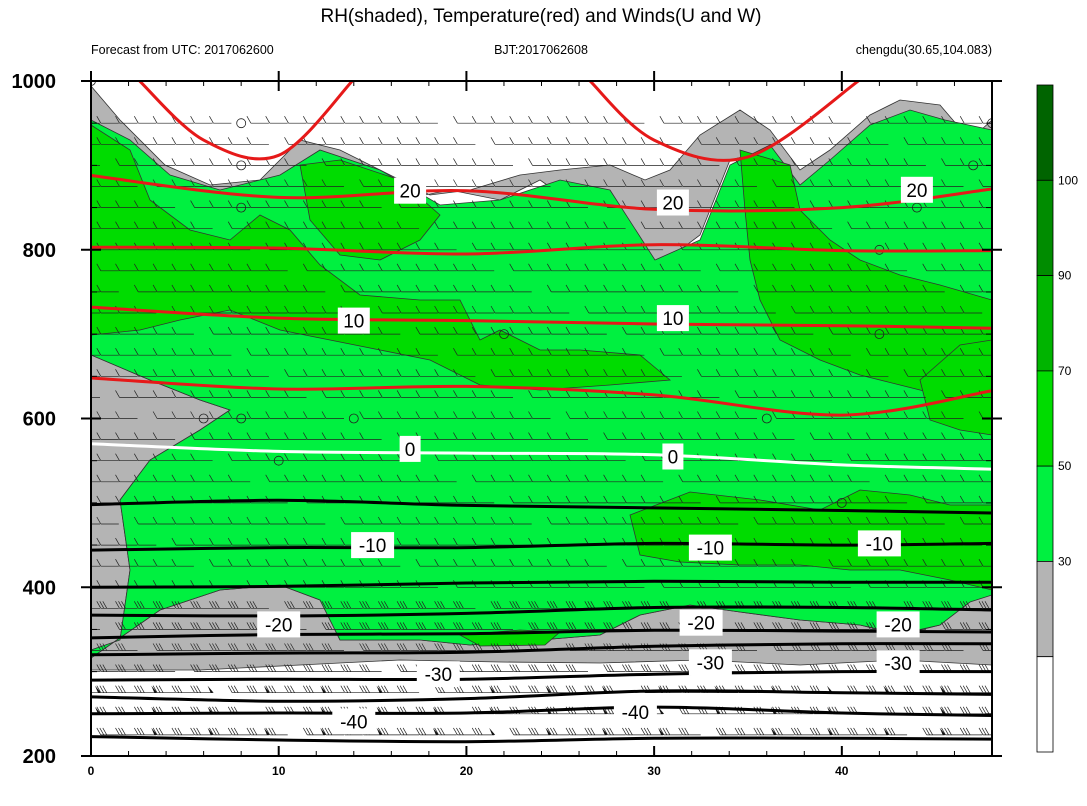 The image size is (1087, 806). I want to click on x-tick-label: 40, so click(842, 771).